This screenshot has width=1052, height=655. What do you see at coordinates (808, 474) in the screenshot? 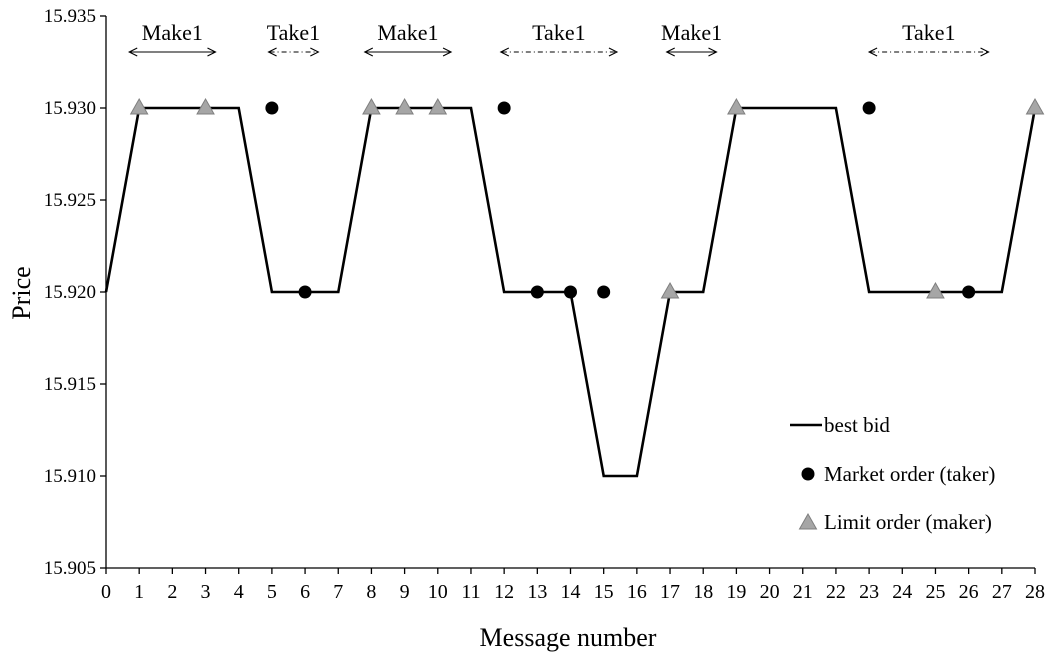
I see `legend-swatch-market-order` at bounding box center [808, 474].